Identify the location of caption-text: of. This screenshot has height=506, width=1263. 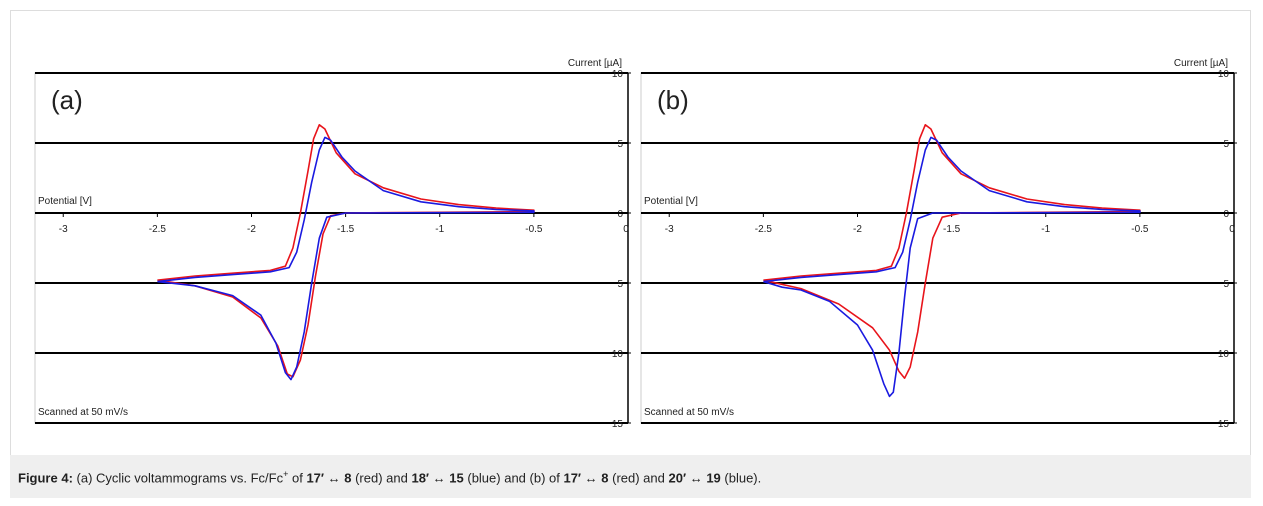
(297, 478).